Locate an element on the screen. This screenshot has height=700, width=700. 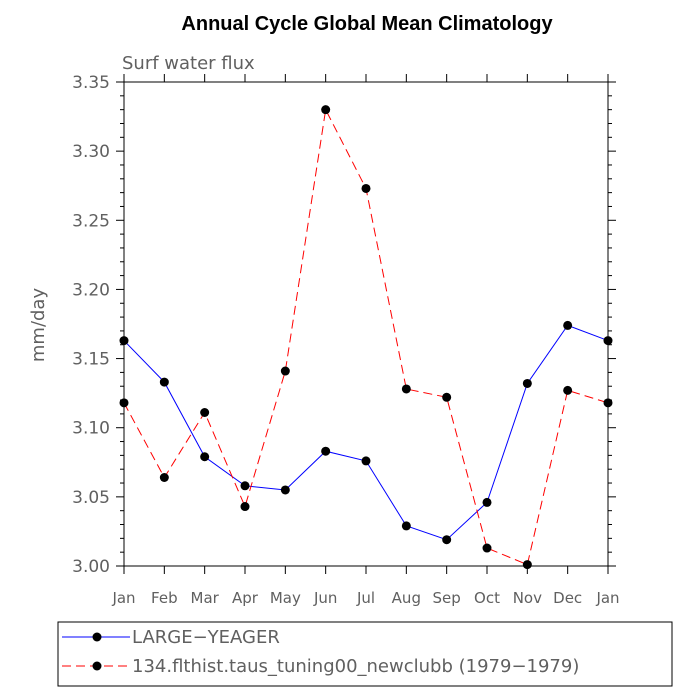
x-tick-label: Aug is located at coordinates (406, 598).